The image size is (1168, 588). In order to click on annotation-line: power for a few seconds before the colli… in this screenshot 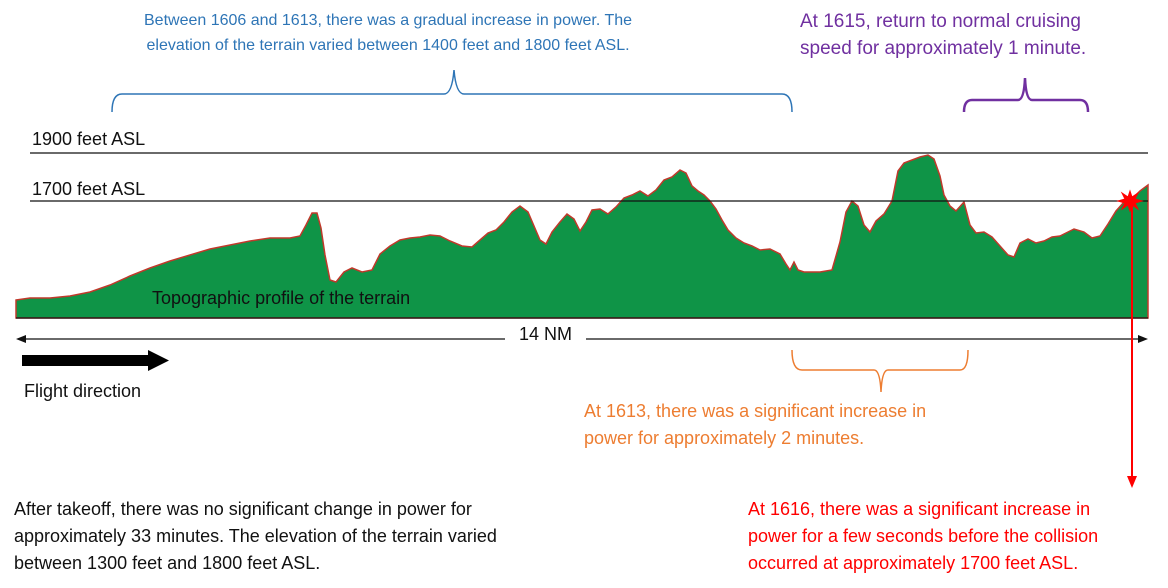, I will do `click(923, 536)`.